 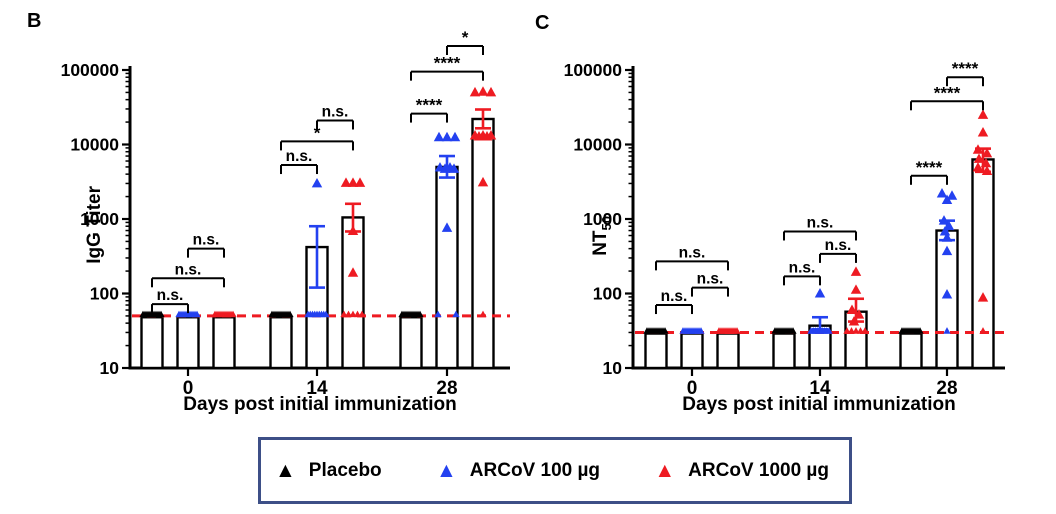 I want to click on legend-item-arcov-1000: ▲ ARCoV 1000 µg, so click(x=741, y=471).